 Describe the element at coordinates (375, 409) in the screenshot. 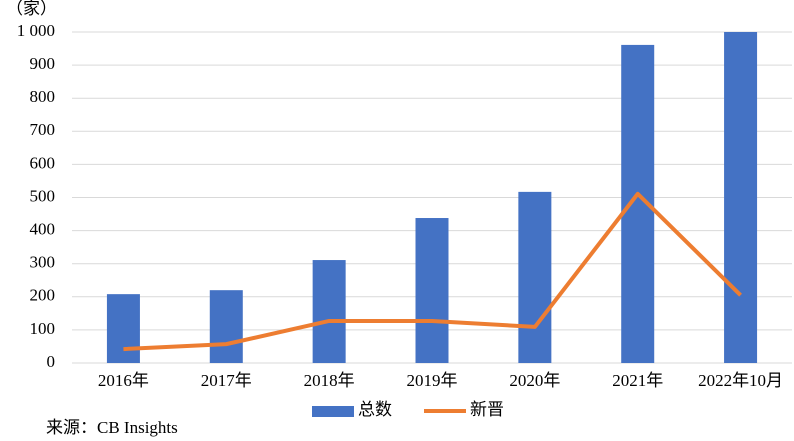

I see `legend-label: 总数` at that location.